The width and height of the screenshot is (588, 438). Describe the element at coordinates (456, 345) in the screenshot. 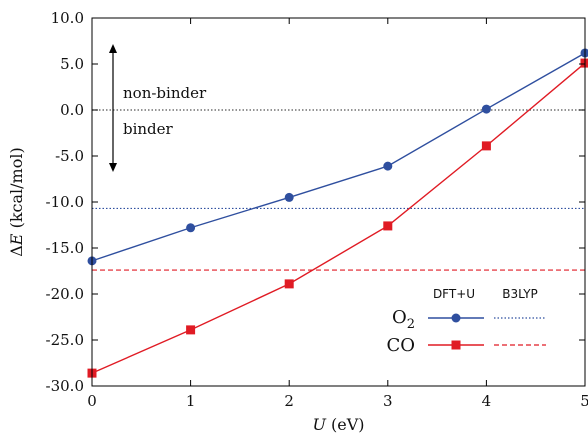

I see `legend-marker-co` at that location.